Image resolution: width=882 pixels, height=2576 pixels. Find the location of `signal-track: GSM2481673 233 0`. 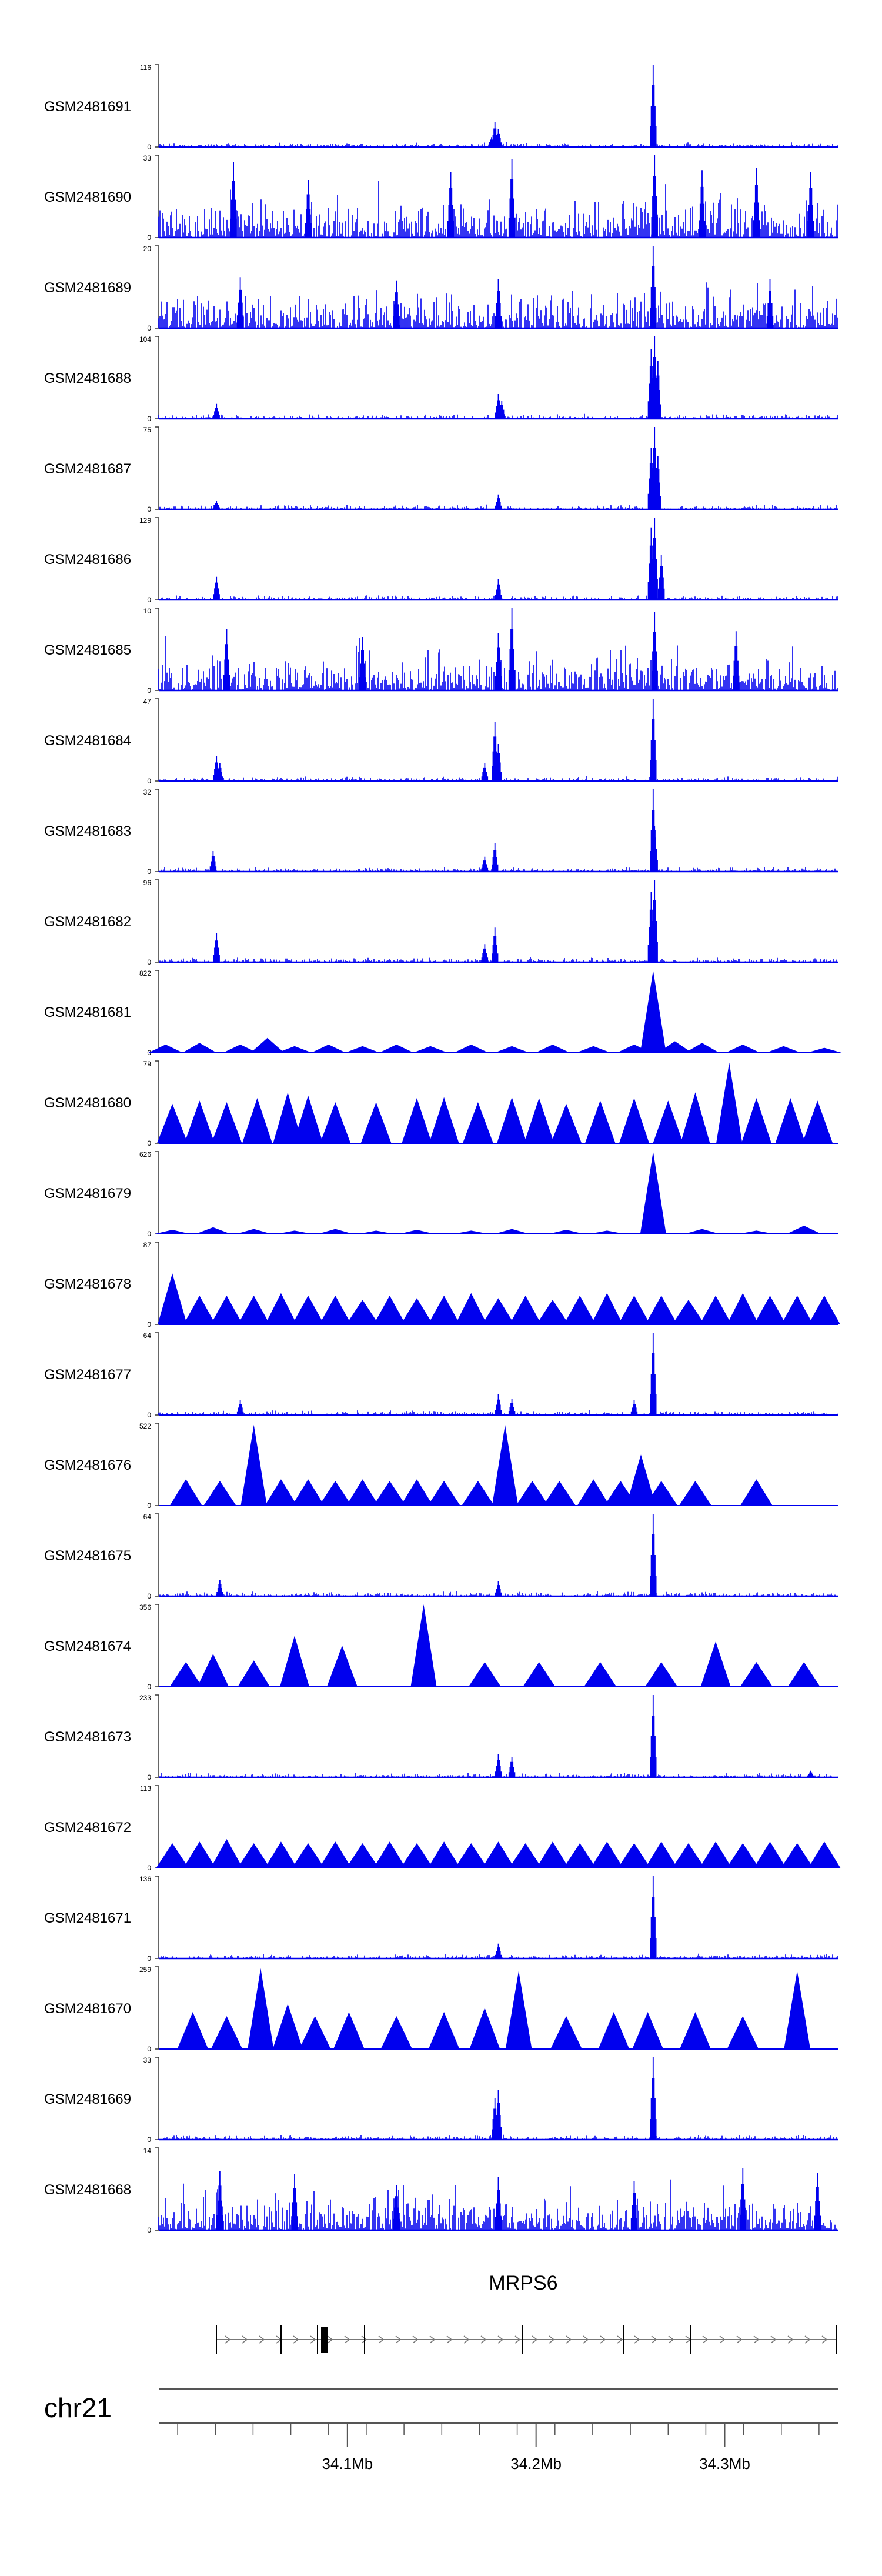

signal-track: GSM2481673 233 0 is located at coordinates (441, 1737).